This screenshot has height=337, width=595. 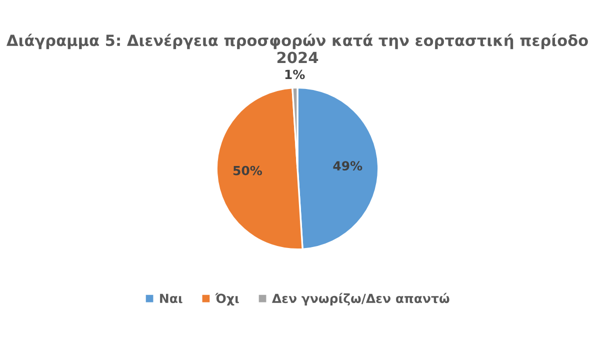 What do you see at coordinates (347, 166) in the screenshot?
I see `data-label: 49%` at bounding box center [347, 166].